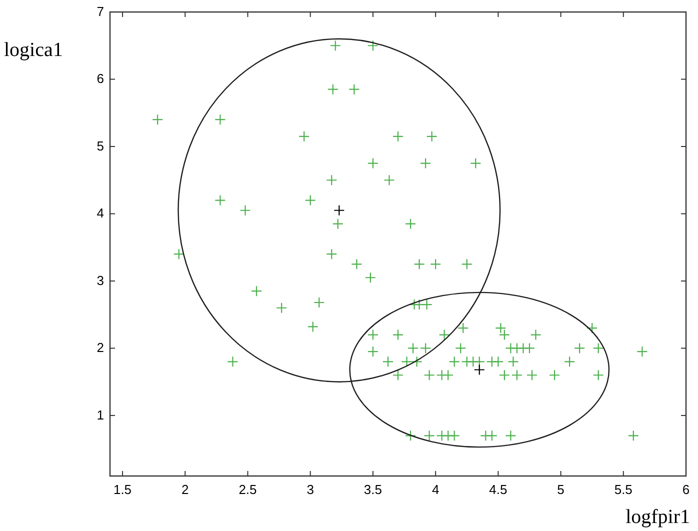 The image size is (698, 531). What do you see at coordinates (560, 489) in the screenshot?
I see `x-tick-label: 5` at bounding box center [560, 489].